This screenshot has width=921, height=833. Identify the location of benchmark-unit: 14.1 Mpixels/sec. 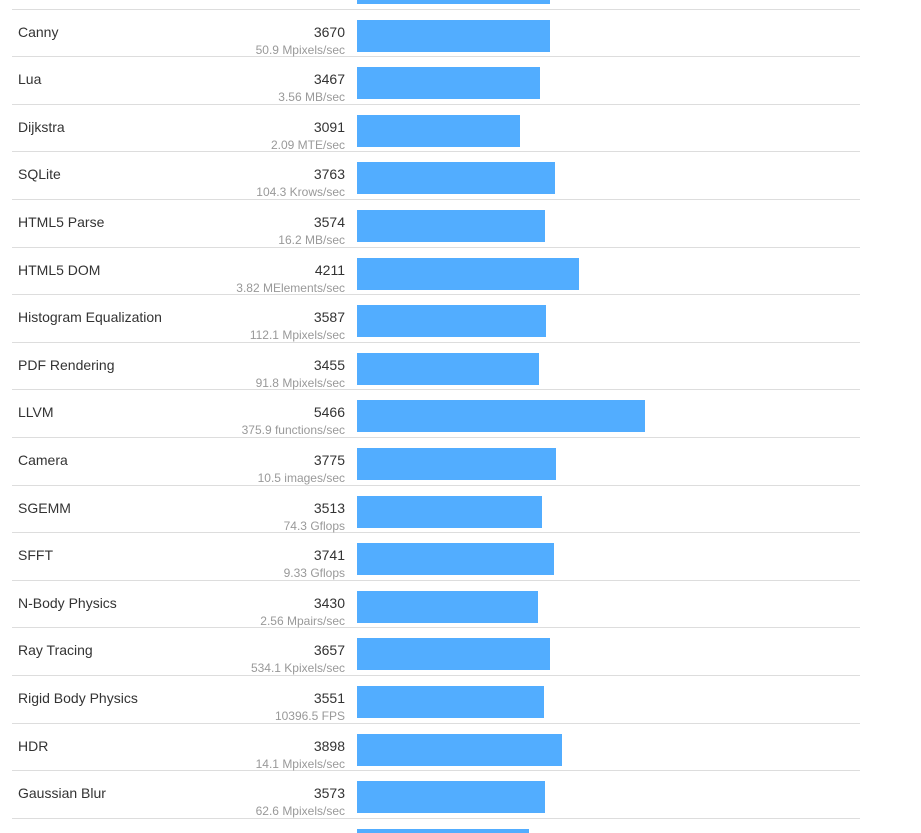
(300, 763).